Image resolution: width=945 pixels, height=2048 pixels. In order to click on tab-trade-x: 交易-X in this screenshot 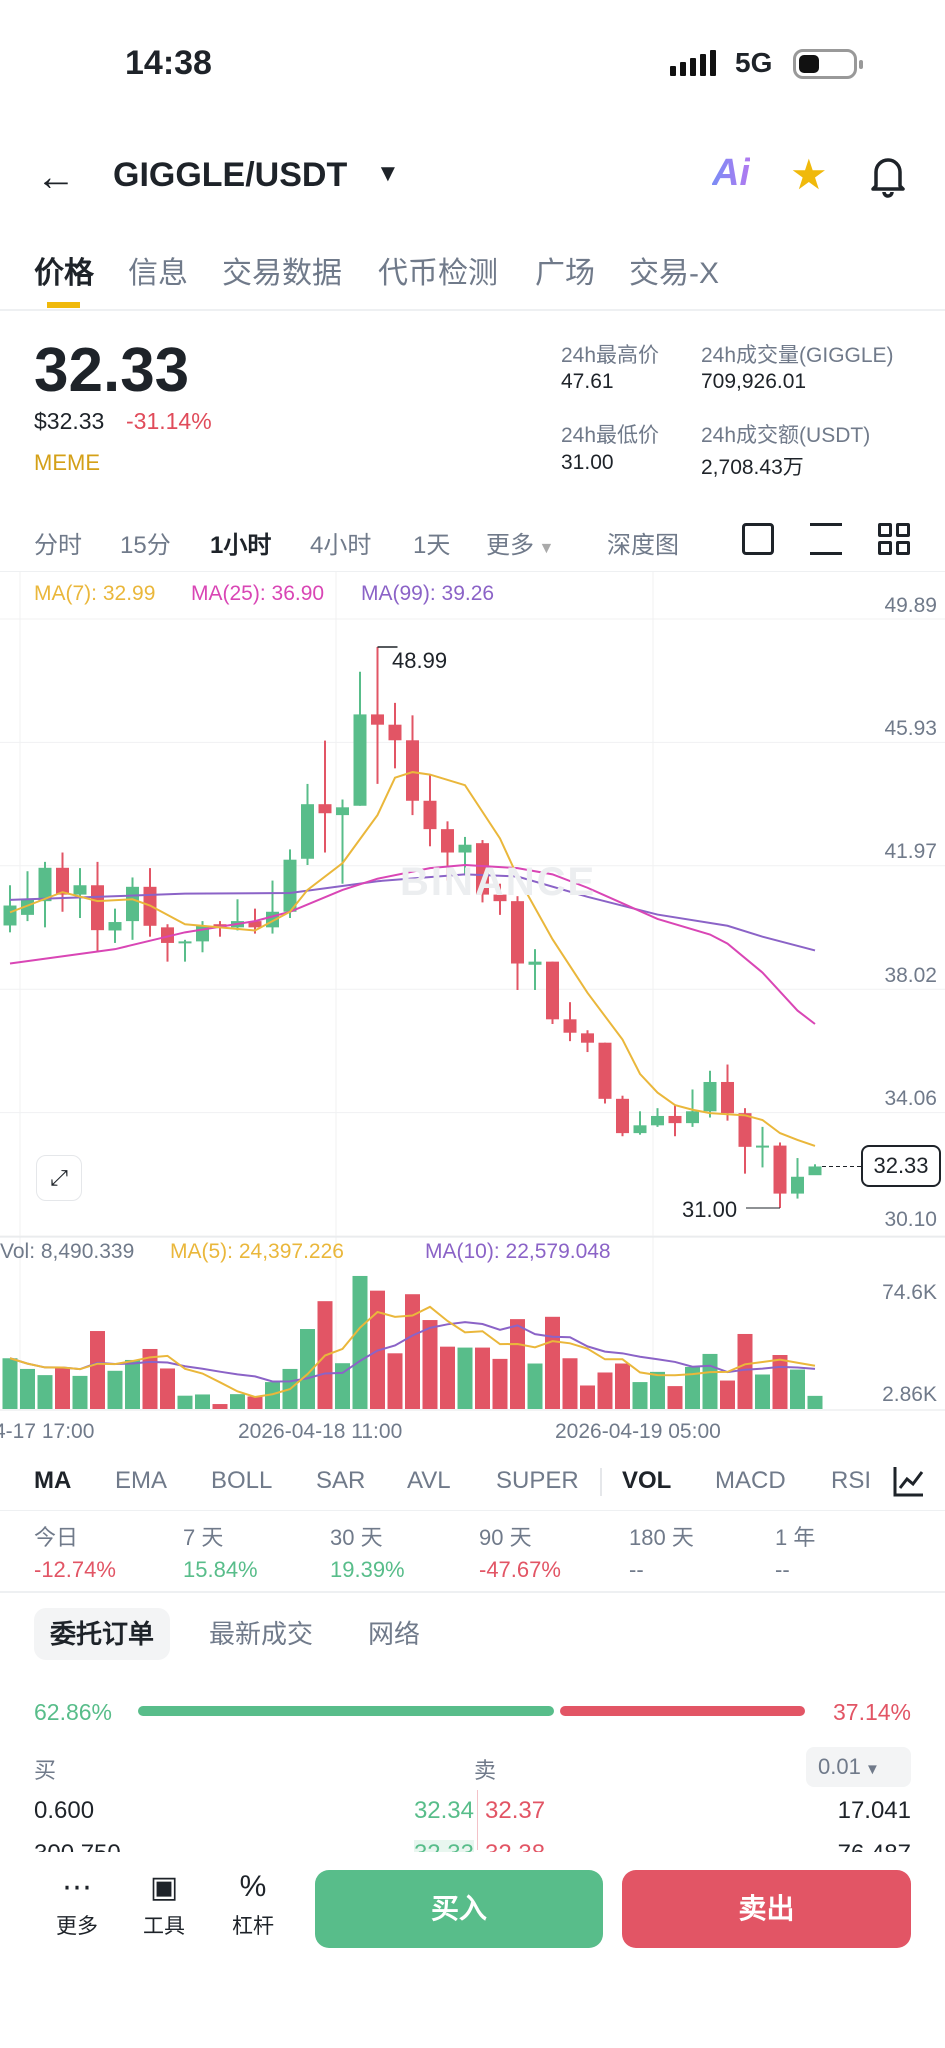, I will do `click(674, 273)`.